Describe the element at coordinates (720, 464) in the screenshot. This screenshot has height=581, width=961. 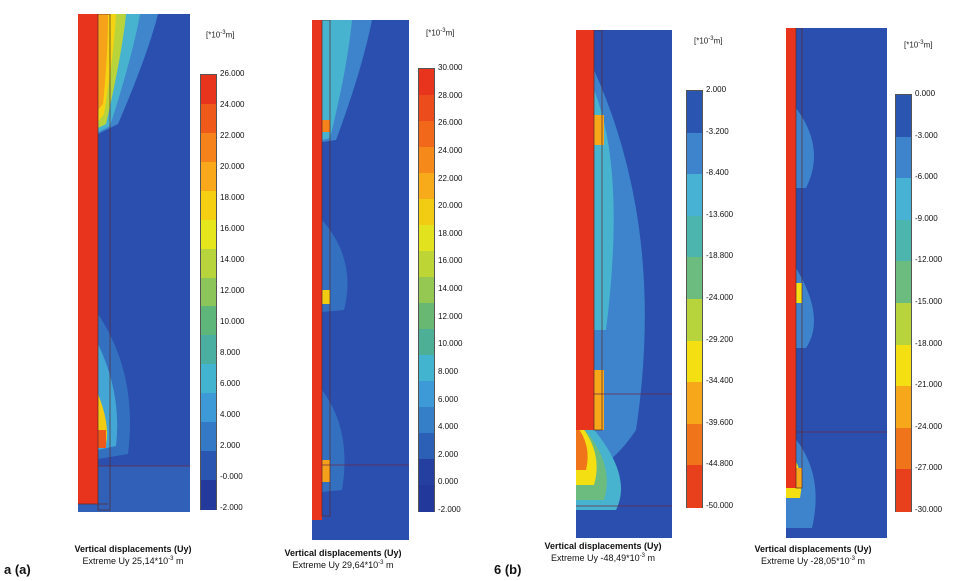
I see `legend-tick-label: -44.800` at that location.